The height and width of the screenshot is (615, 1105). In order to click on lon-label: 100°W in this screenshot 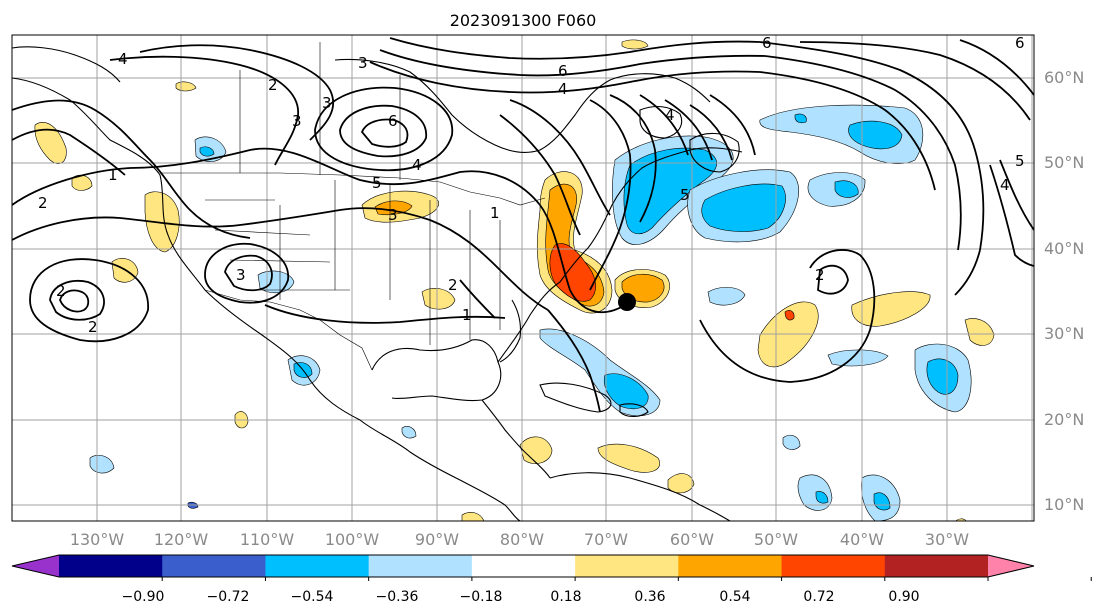, I will do `click(352, 539)`.